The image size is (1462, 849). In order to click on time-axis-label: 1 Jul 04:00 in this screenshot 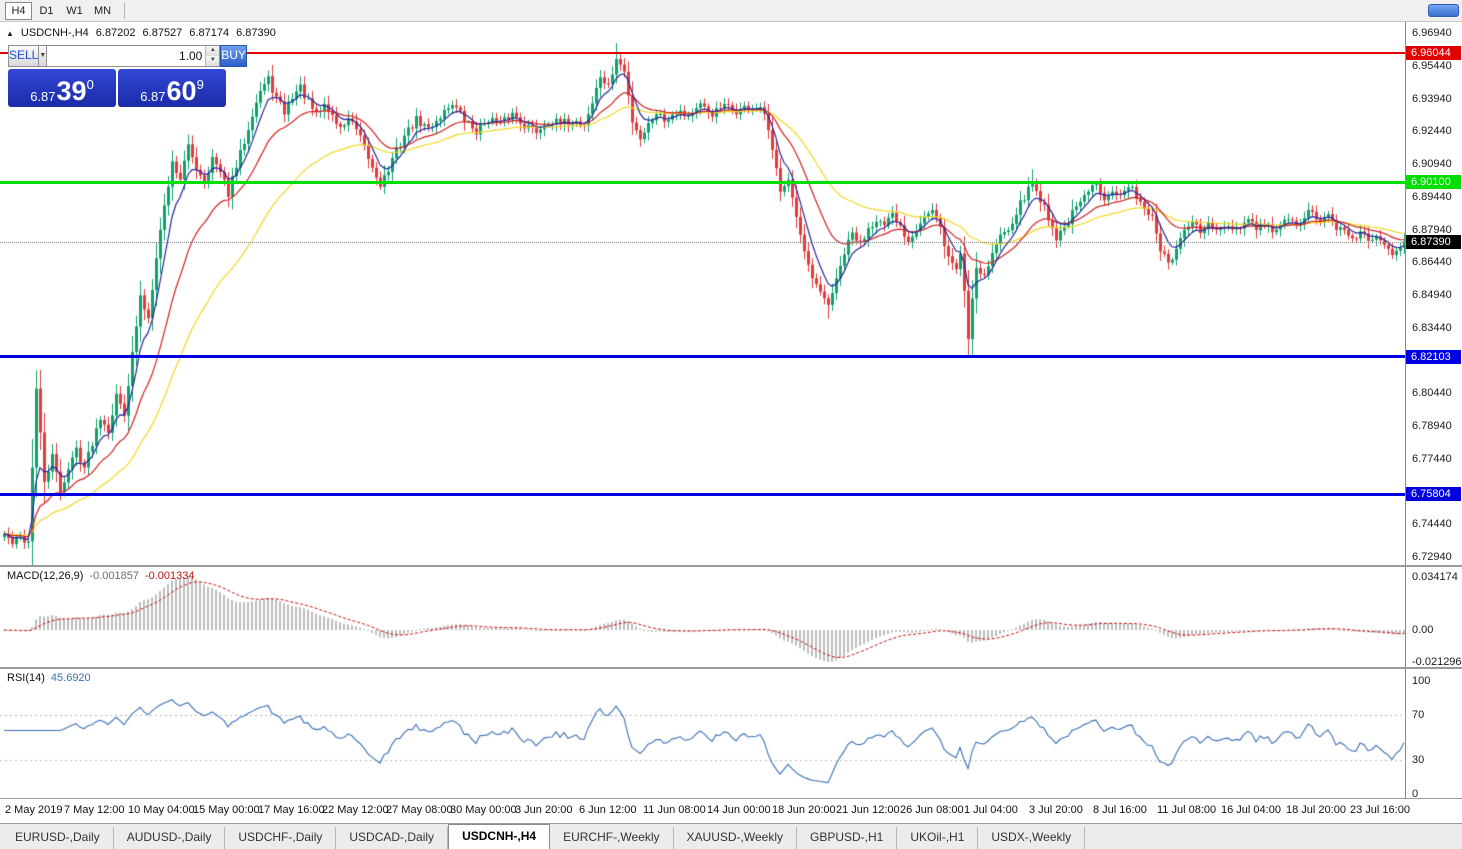, I will do `click(991, 810)`.